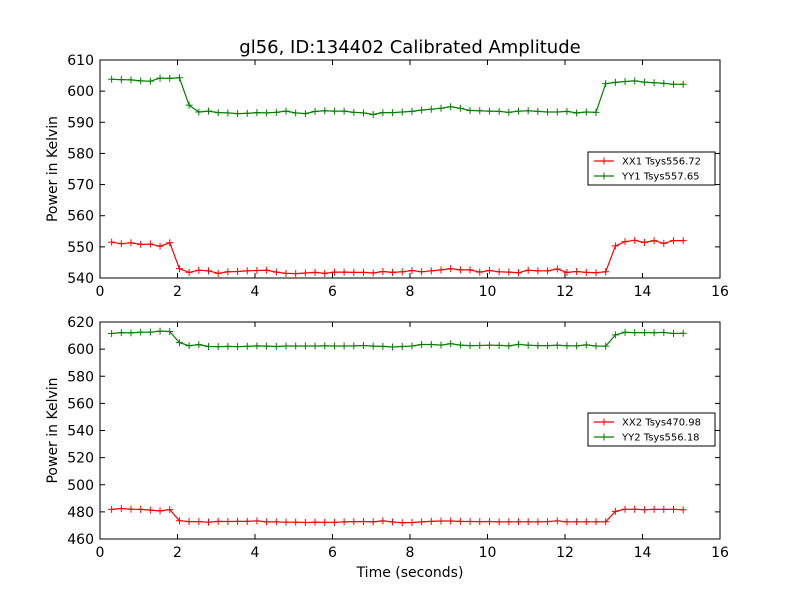  Describe the element at coordinates (100, 292) in the screenshot. I see `x-tick-label: 0` at that location.